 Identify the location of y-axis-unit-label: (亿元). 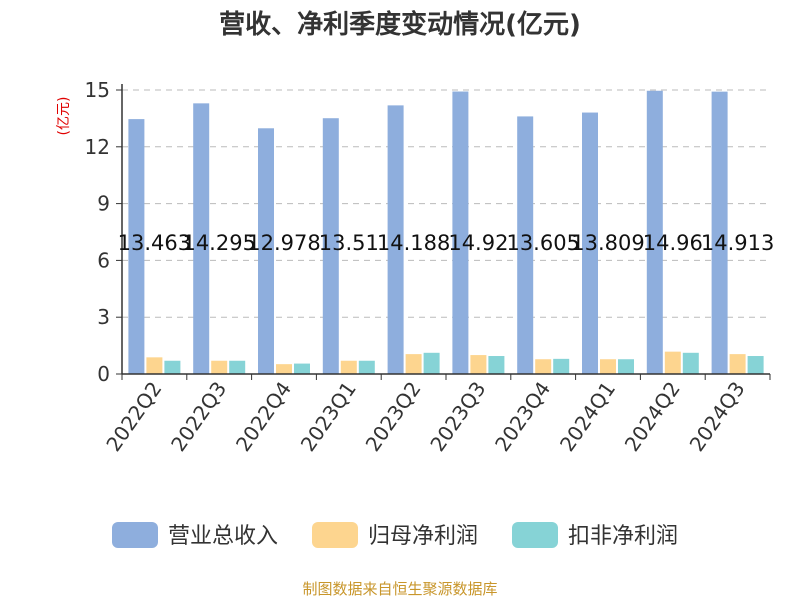
(64, 116).